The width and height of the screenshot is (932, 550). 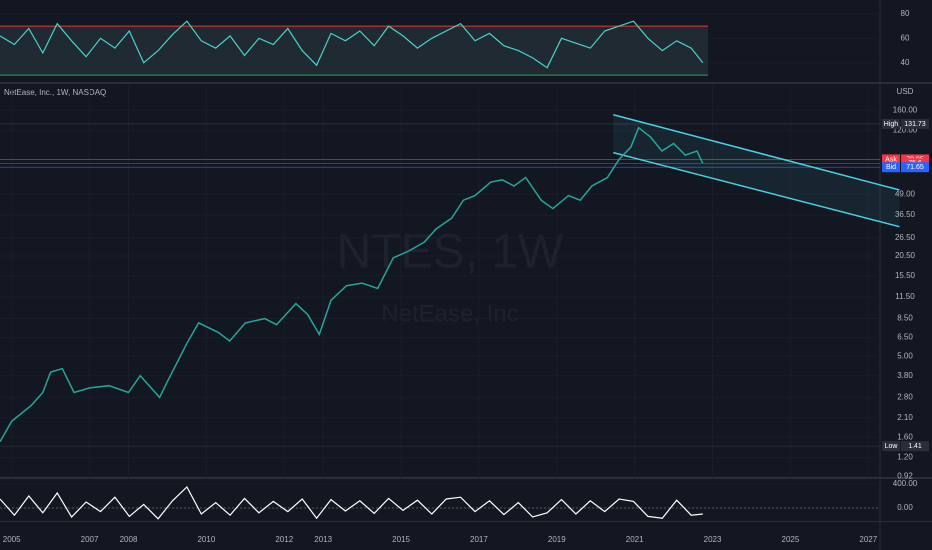 What do you see at coordinates (905, 214) in the screenshot?
I see `y-tick-label: 36.50` at bounding box center [905, 214].